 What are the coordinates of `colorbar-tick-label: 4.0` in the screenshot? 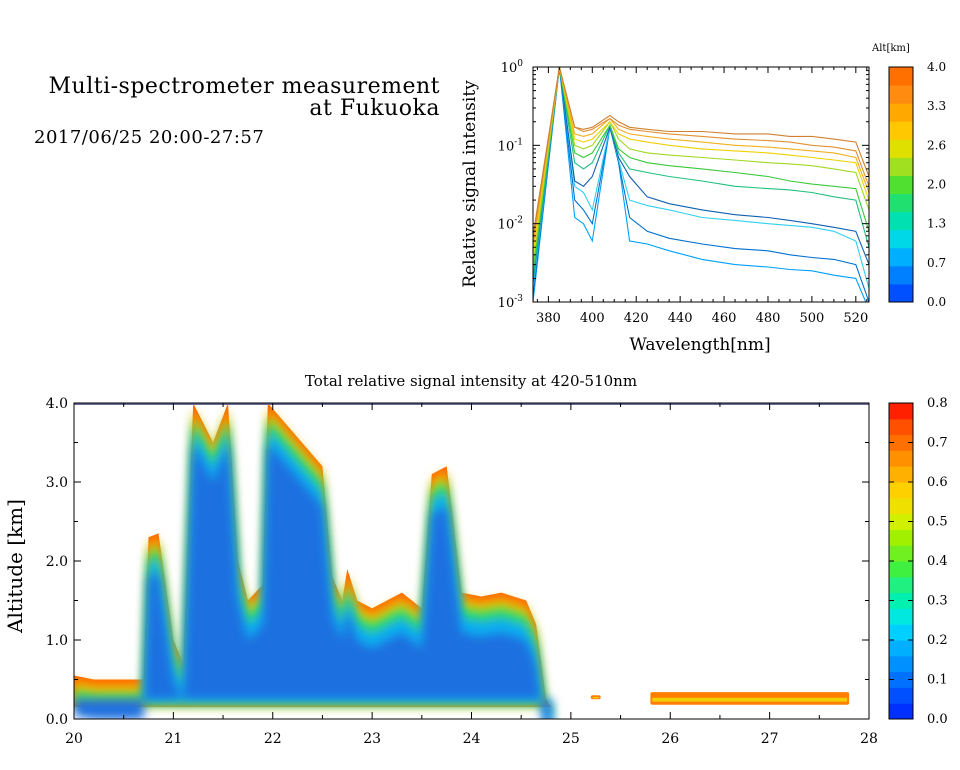 It's located at (936, 67).